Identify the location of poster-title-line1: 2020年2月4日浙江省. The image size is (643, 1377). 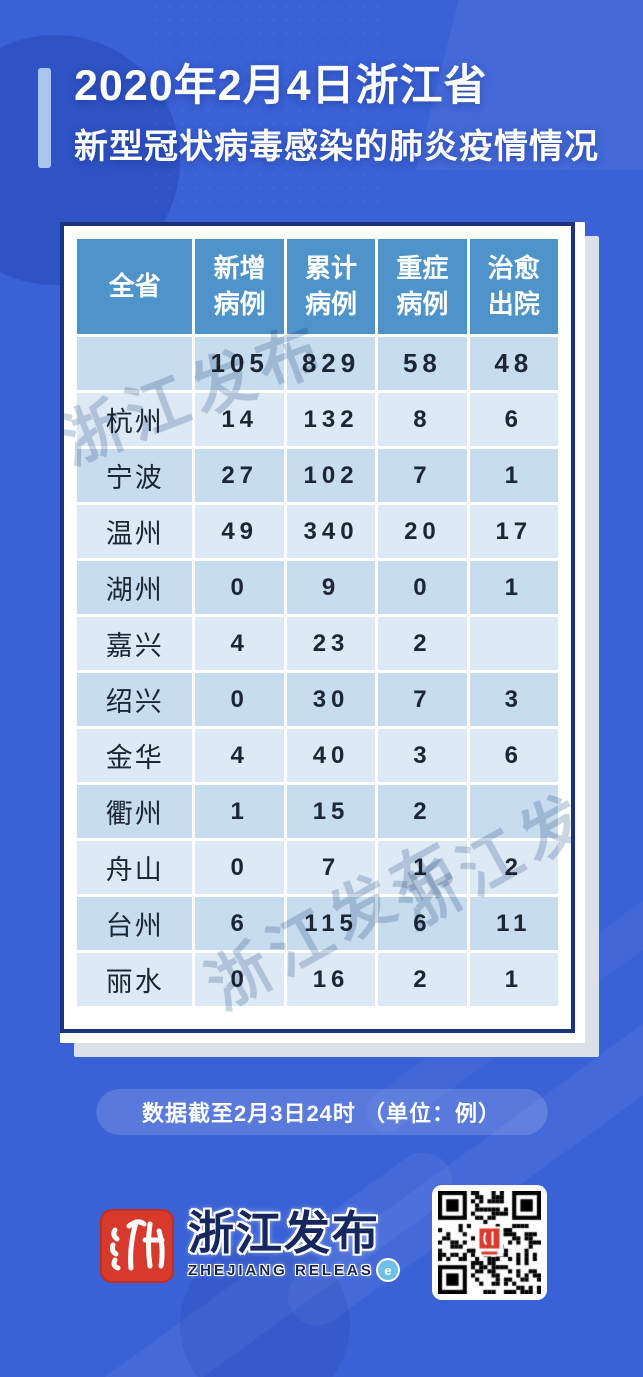
(281, 86).